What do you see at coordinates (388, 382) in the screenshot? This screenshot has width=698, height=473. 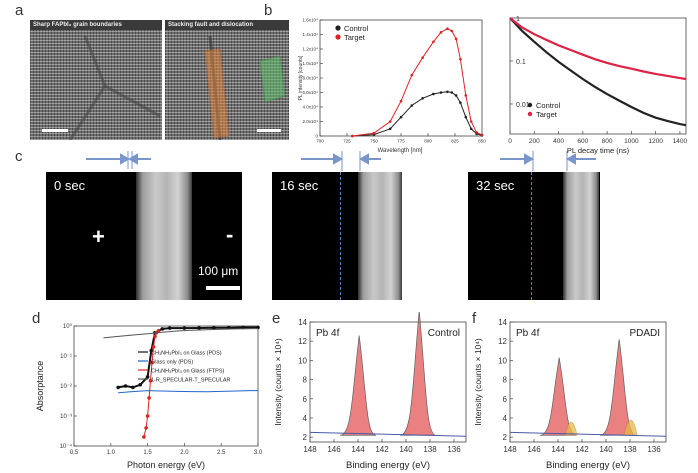 I see `xps-control-frame` at bounding box center [388, 382].